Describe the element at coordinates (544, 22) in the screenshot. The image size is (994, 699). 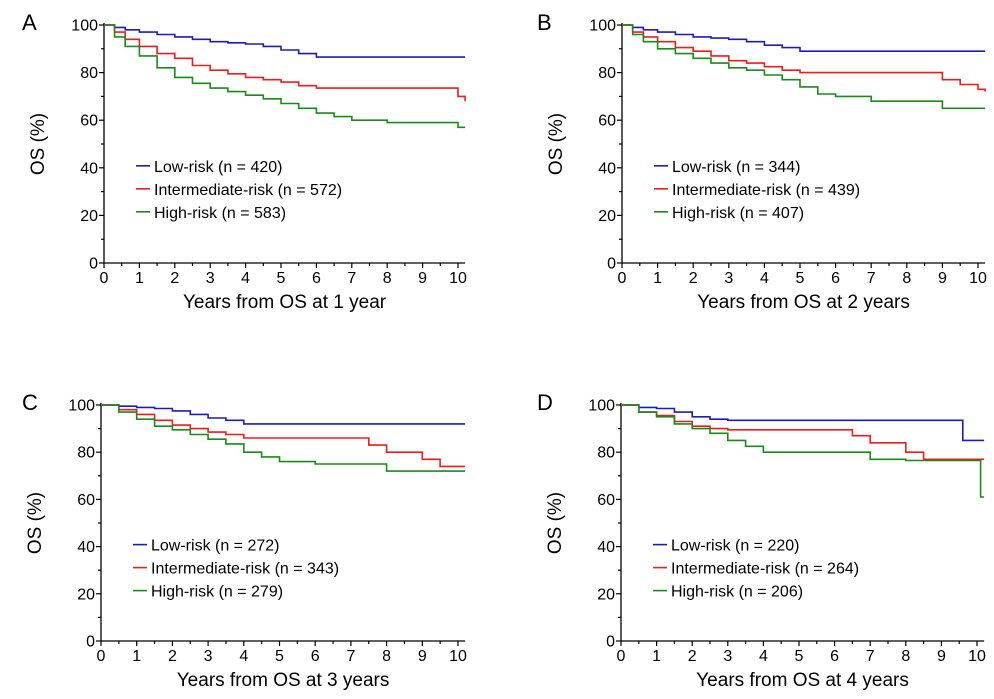
I see `panel-letter: B` at that location.